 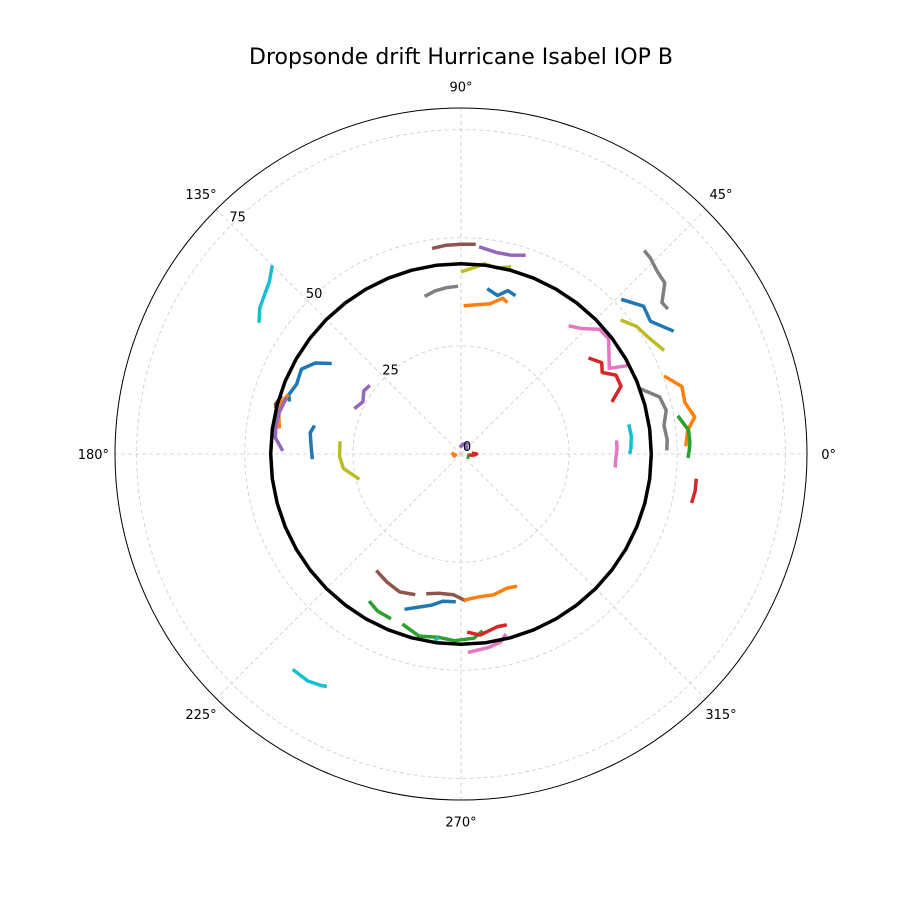 What do you see at coordinates (720, 195) in the screenshot?
I see `angle-tick-label: 45°` at bounding box center [720, 195].